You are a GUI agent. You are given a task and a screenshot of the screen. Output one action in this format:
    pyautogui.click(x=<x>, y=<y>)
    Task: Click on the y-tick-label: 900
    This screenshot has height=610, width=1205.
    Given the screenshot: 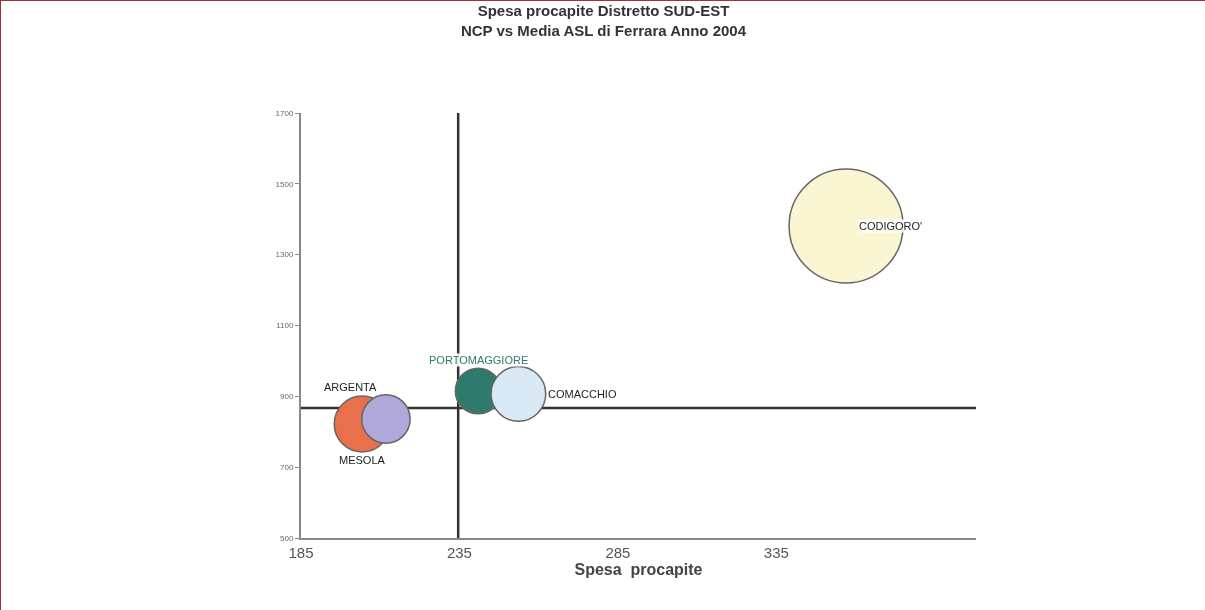 What is the action you would take?
    pyautogui.click(x=287, y=397)
    